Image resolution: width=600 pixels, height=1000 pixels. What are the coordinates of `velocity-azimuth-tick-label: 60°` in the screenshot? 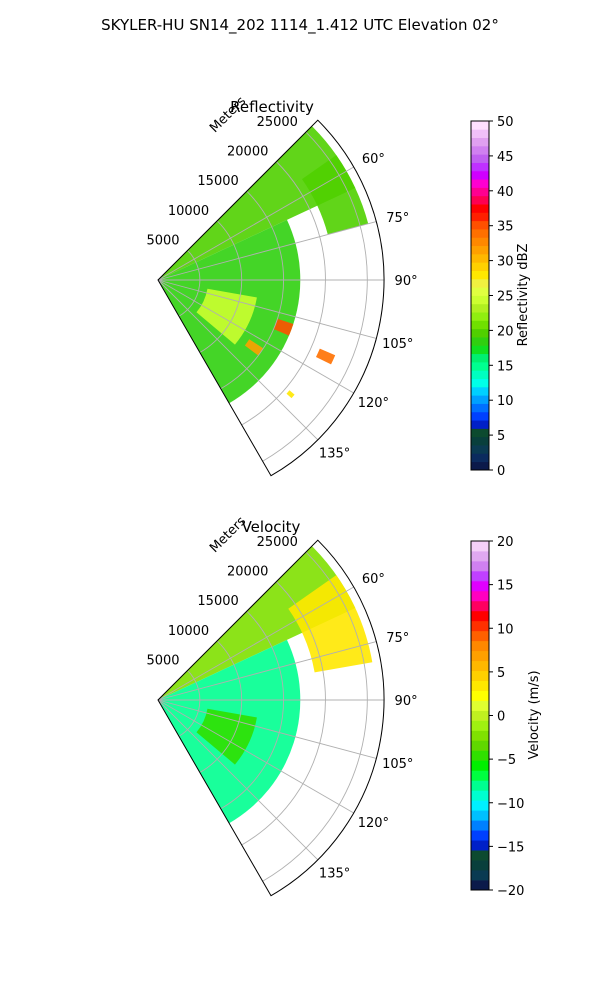 It's located at (373, 579).